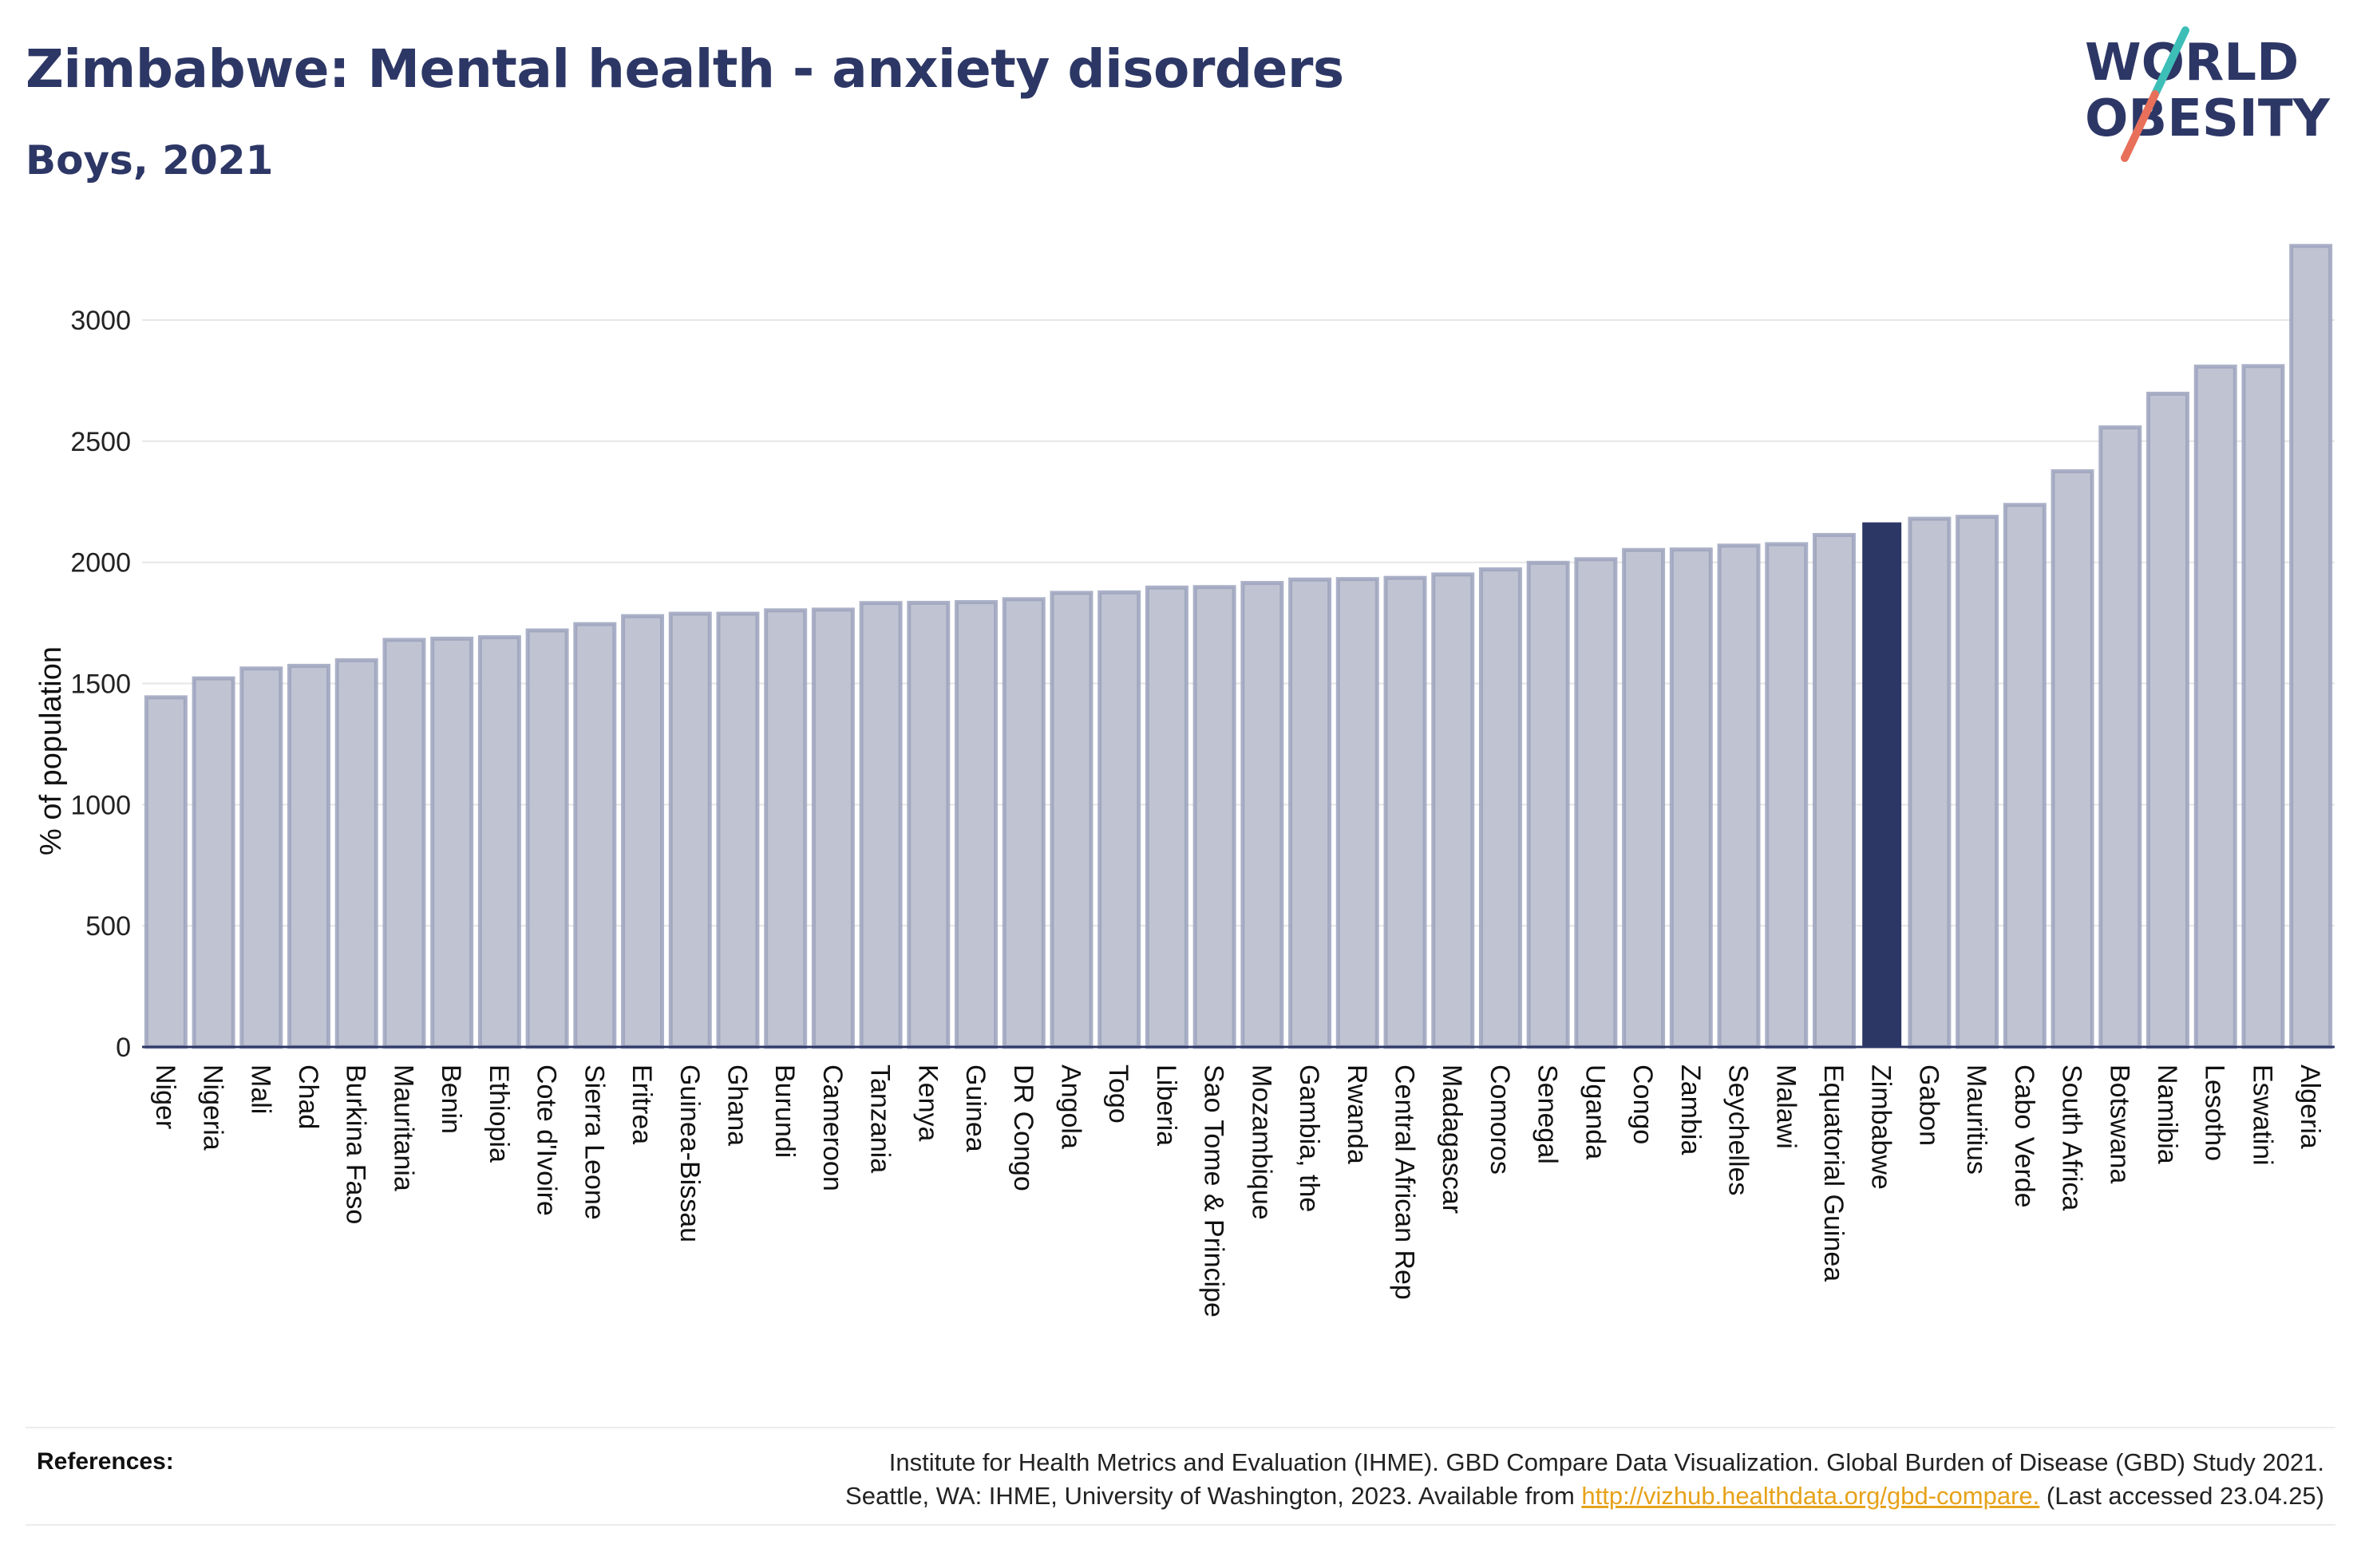  Describe the element at coordinates (1309, 1138) in the screenshot. I see `x-tick-label: Gambia, the` at that location.